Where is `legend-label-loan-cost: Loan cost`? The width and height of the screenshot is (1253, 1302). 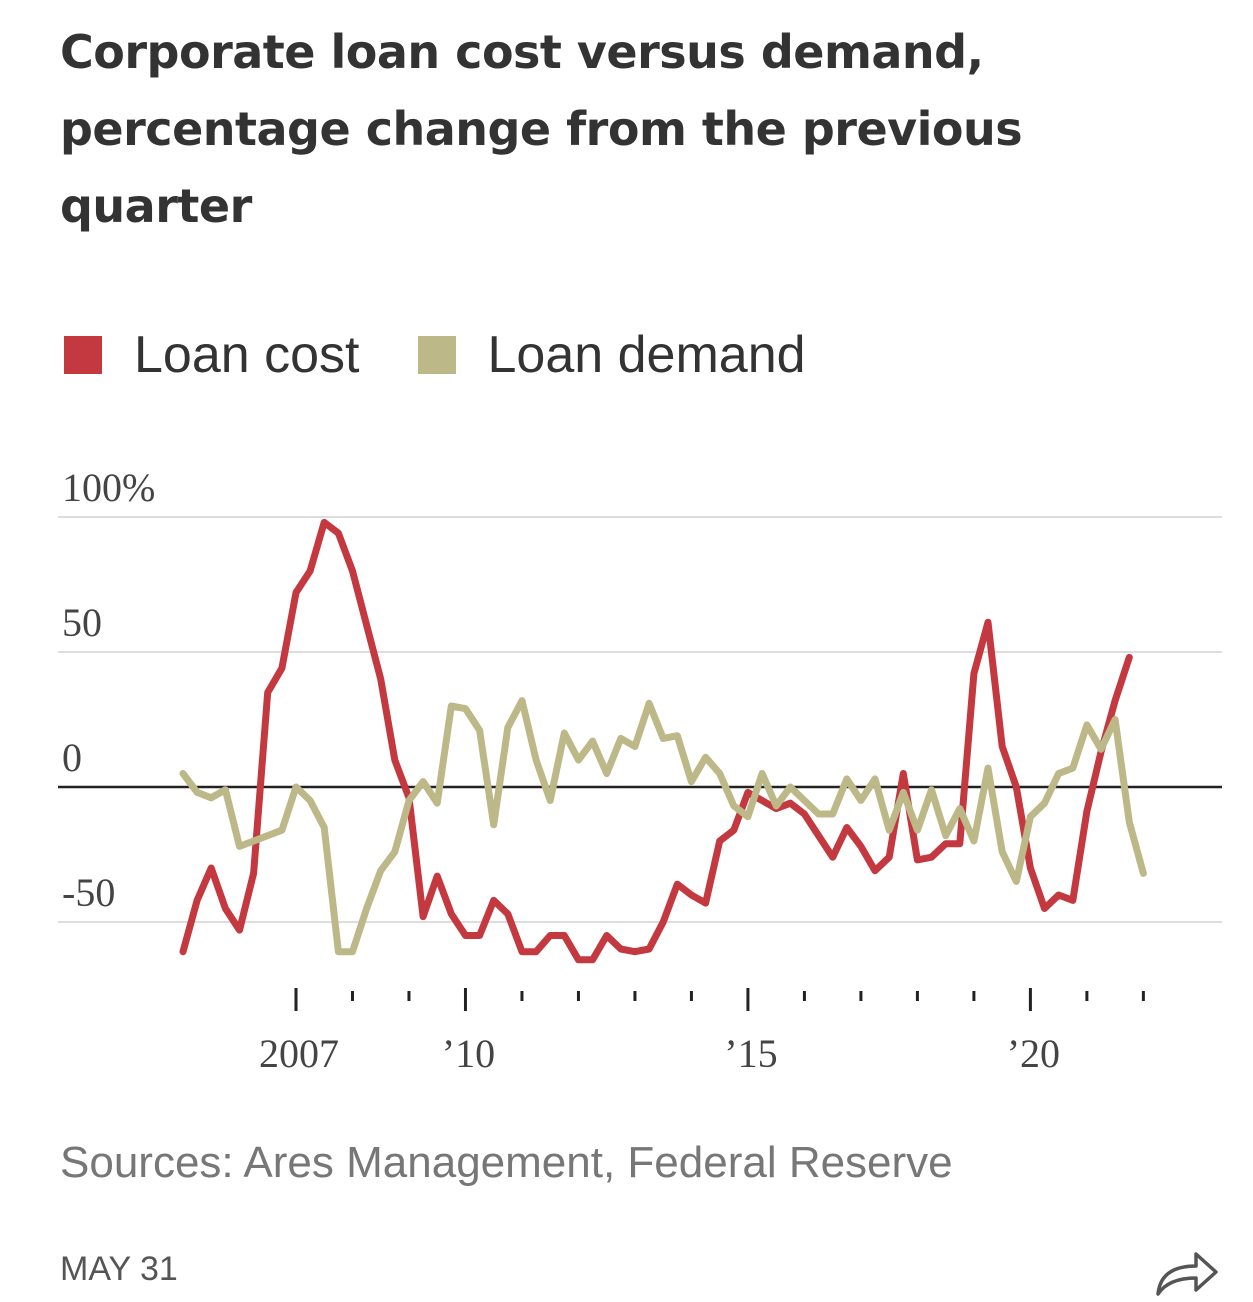
legend-label-loan-cost: Loan cost is located at coordinates (247, 355).